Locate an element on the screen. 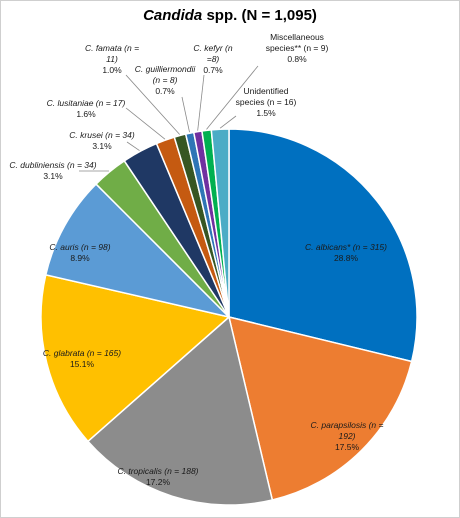 The image size is (460, 518). slice-label-9: C. famata (n = 11) 1.0% is located at coordinates (112, 59).